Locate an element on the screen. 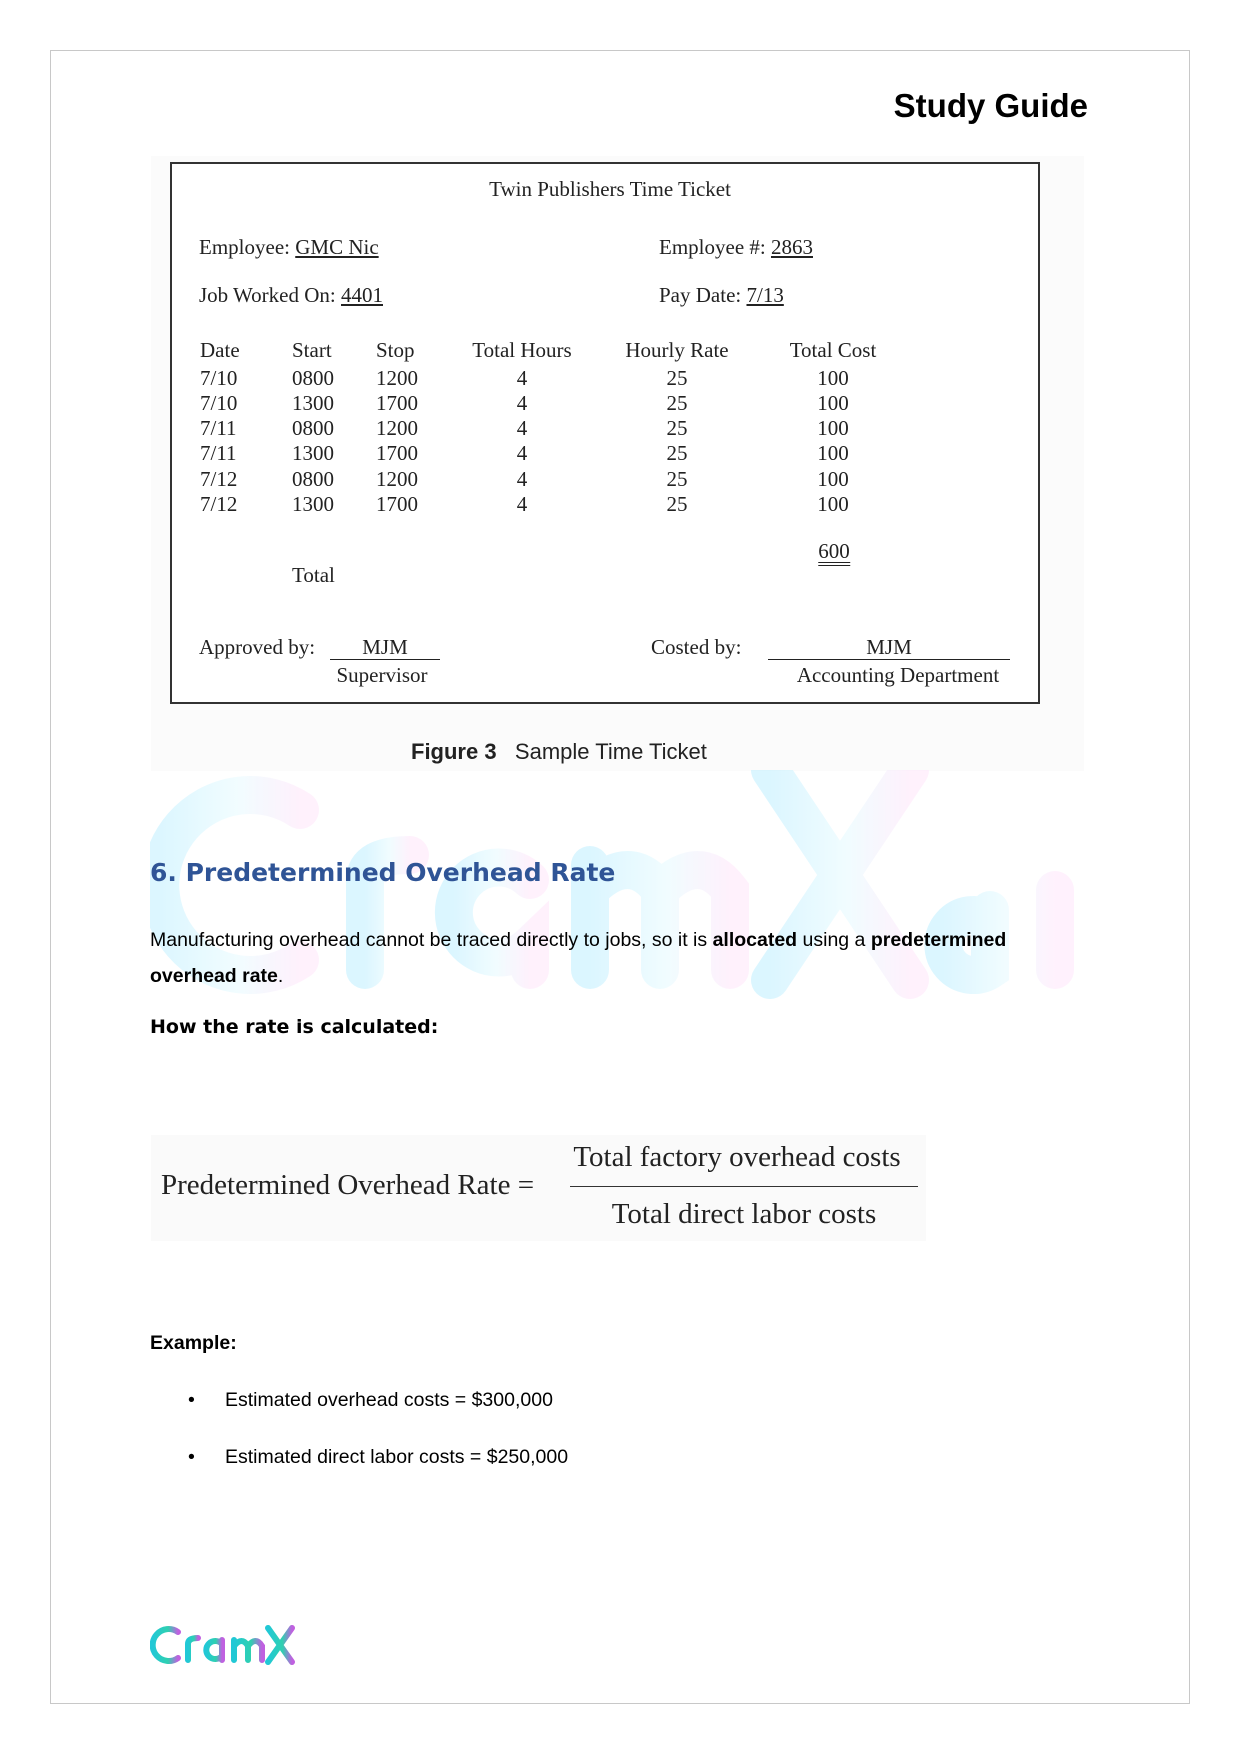 This screenshot has width=1241, height=1754. pay-date-label: Pay Date: is located at coordinates (700, 295).